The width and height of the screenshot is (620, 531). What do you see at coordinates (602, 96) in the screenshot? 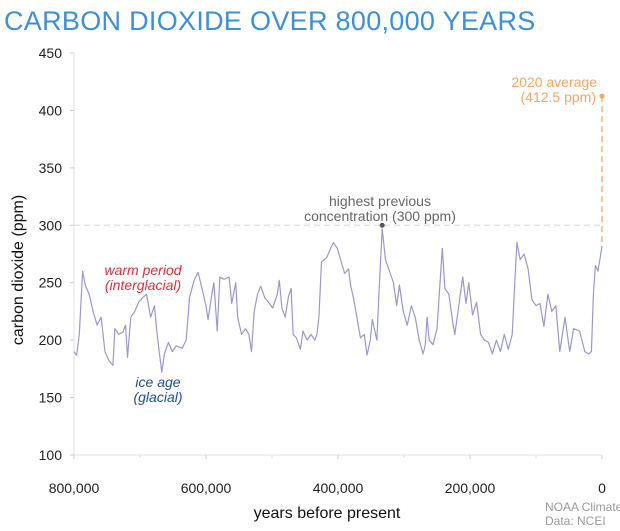
I see `current-average-point` at bounding box center [602, 96].